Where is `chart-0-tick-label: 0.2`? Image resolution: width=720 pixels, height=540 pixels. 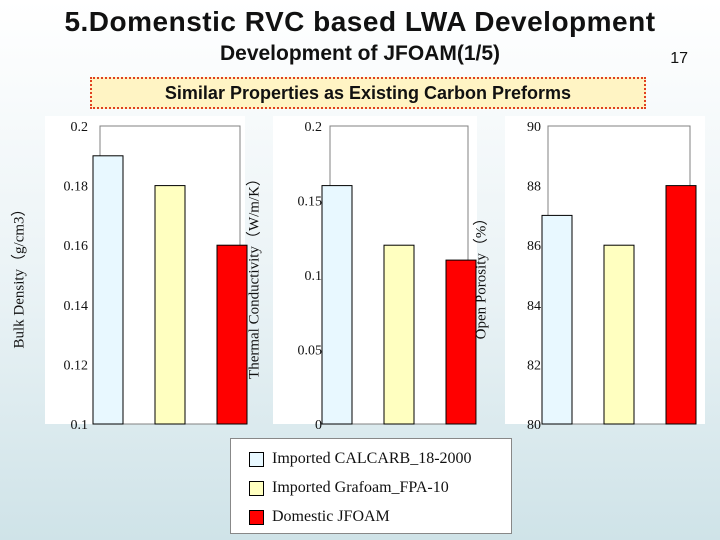
chart-0-tick-label: 0.2 is located at coordinates (80, 127).